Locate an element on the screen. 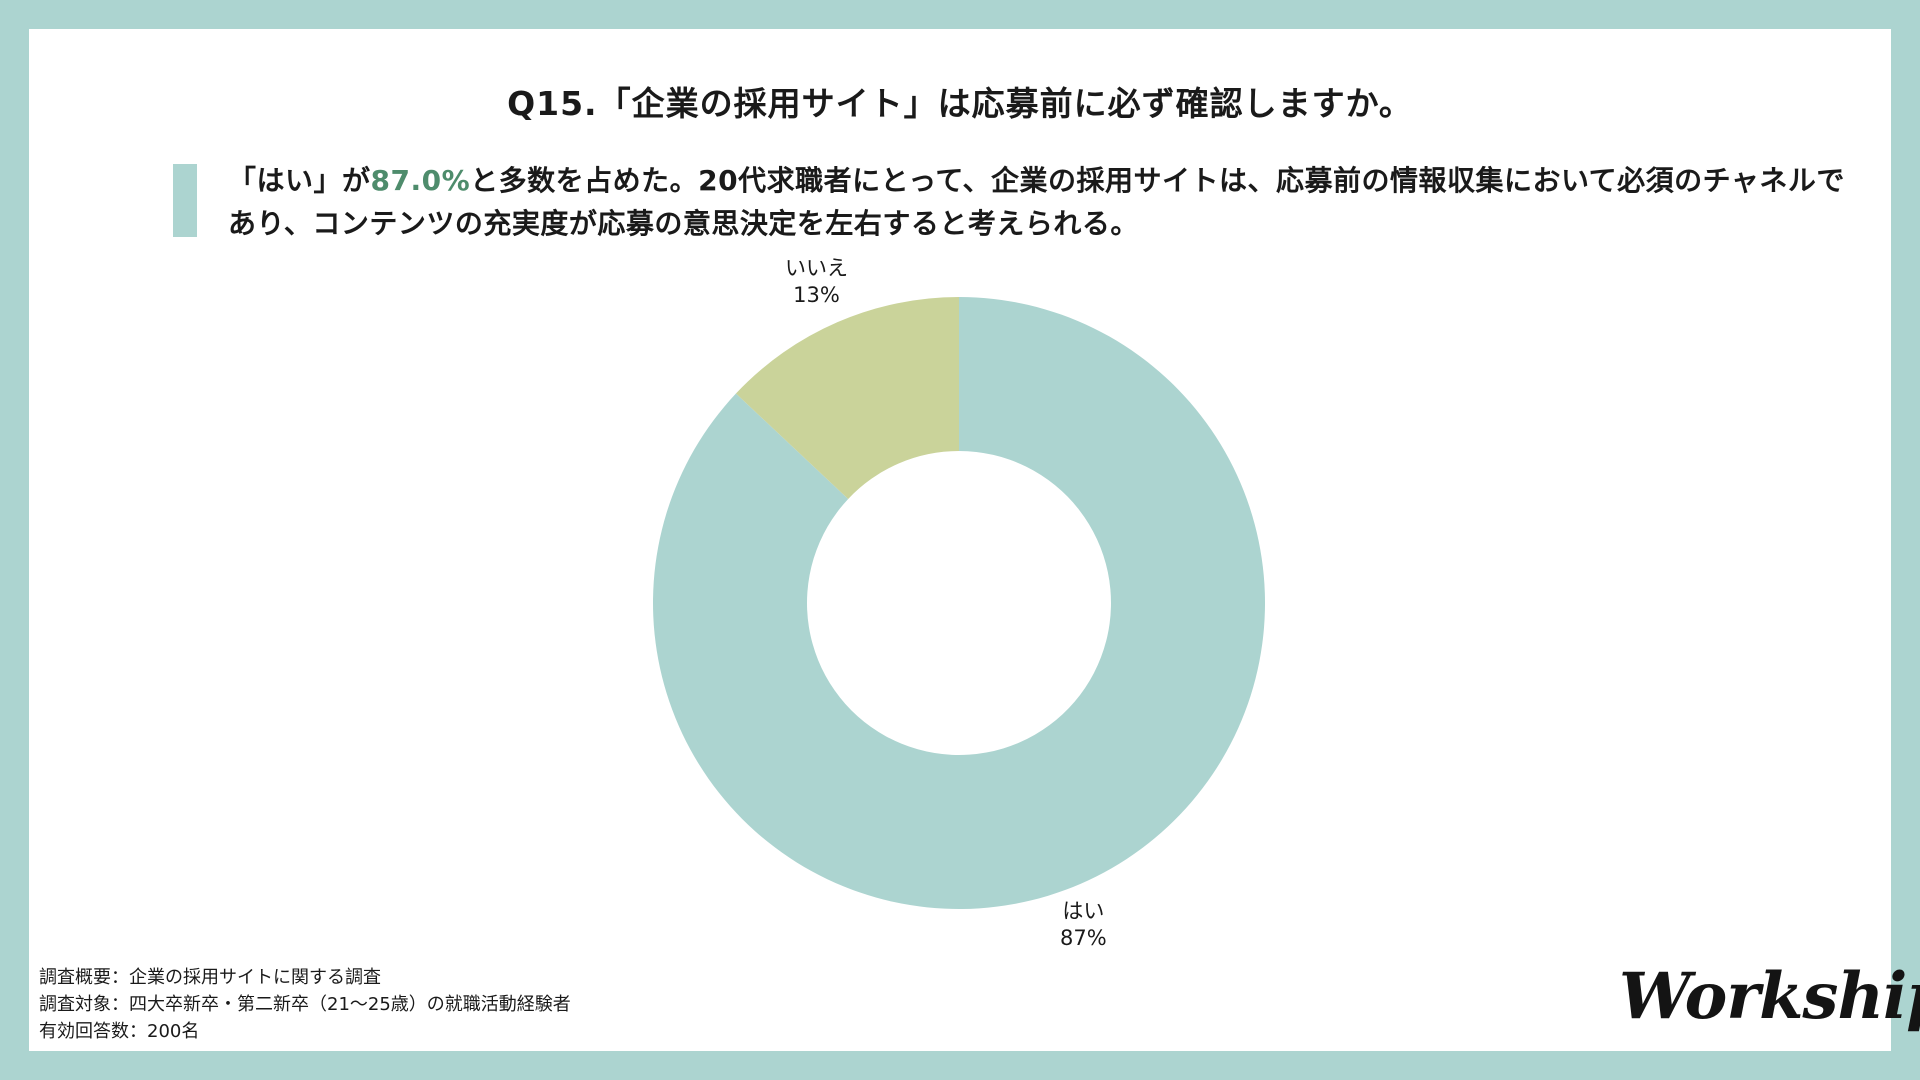 Image resolution: width=1920 pixels, height=1080 pixels. slice-percent-no: 13% is located at coordinates (816, 295).